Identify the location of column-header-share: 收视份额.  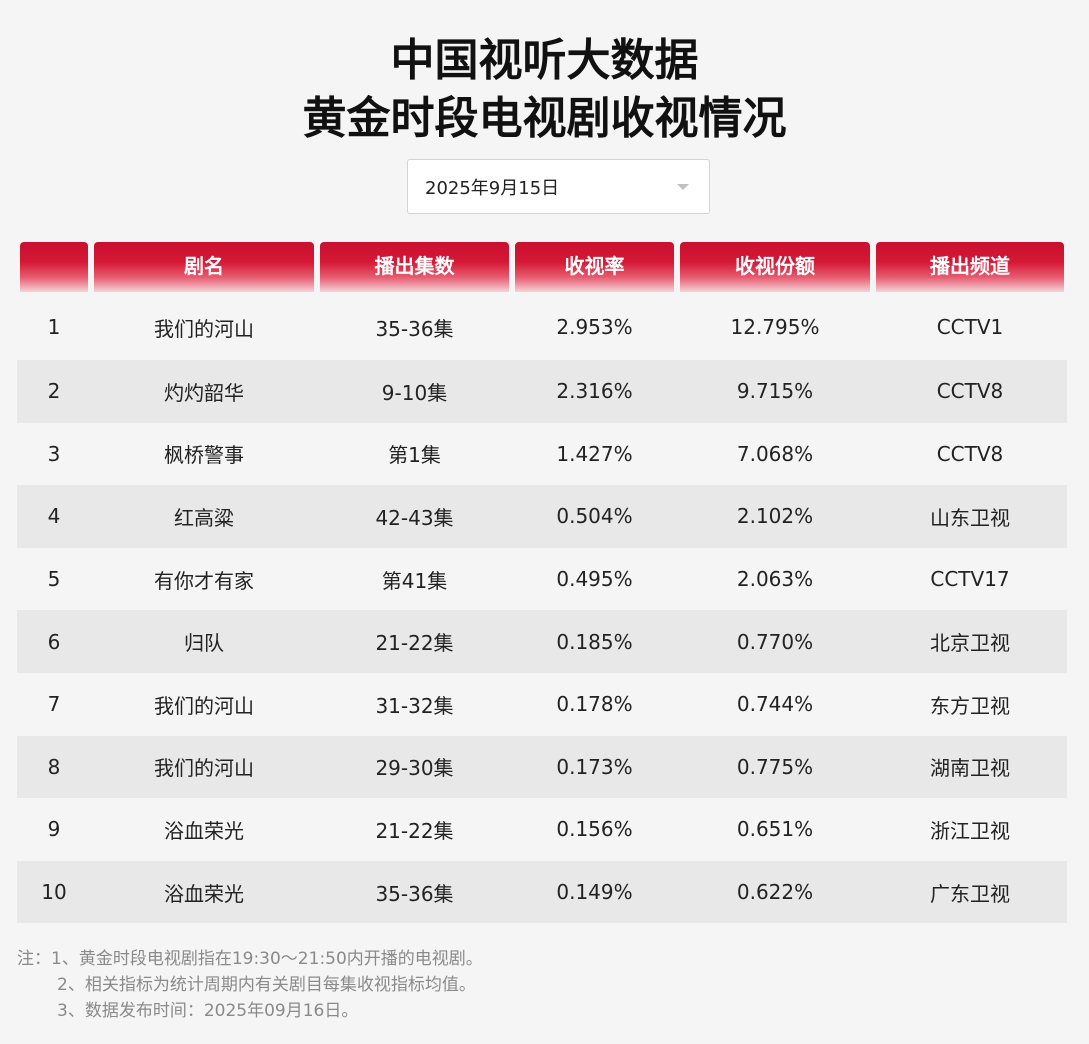
(775, 265).